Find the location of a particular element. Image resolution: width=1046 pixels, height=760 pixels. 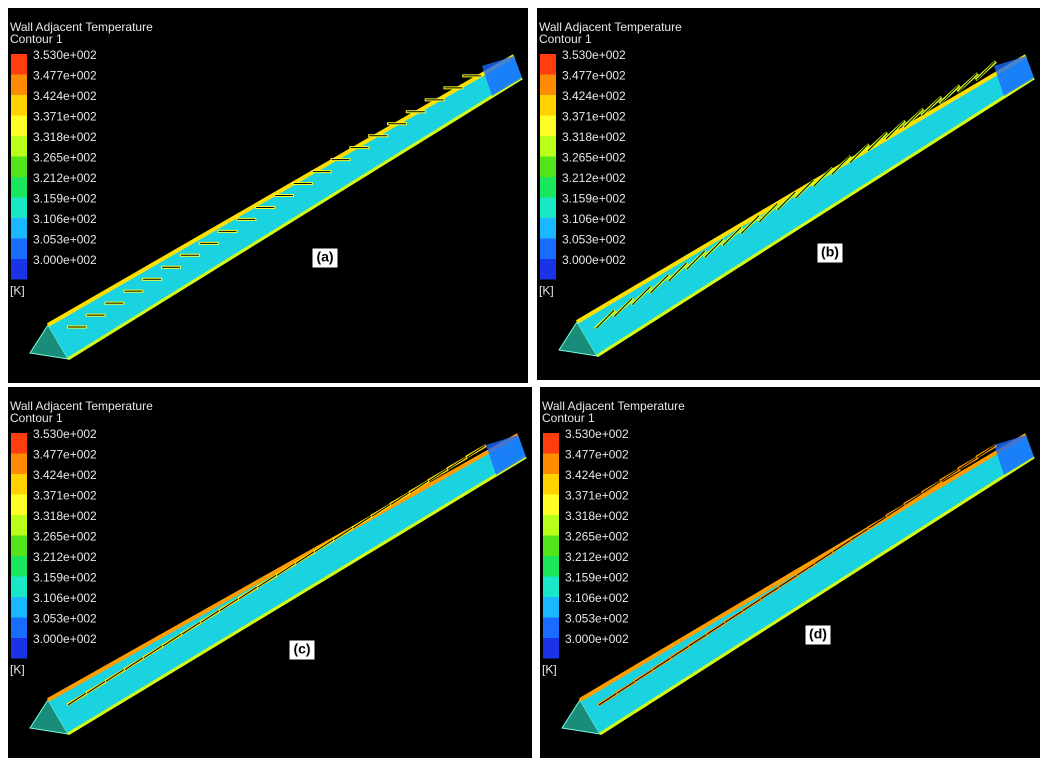

panel-label: (b) is located at coordinates (830, 252).